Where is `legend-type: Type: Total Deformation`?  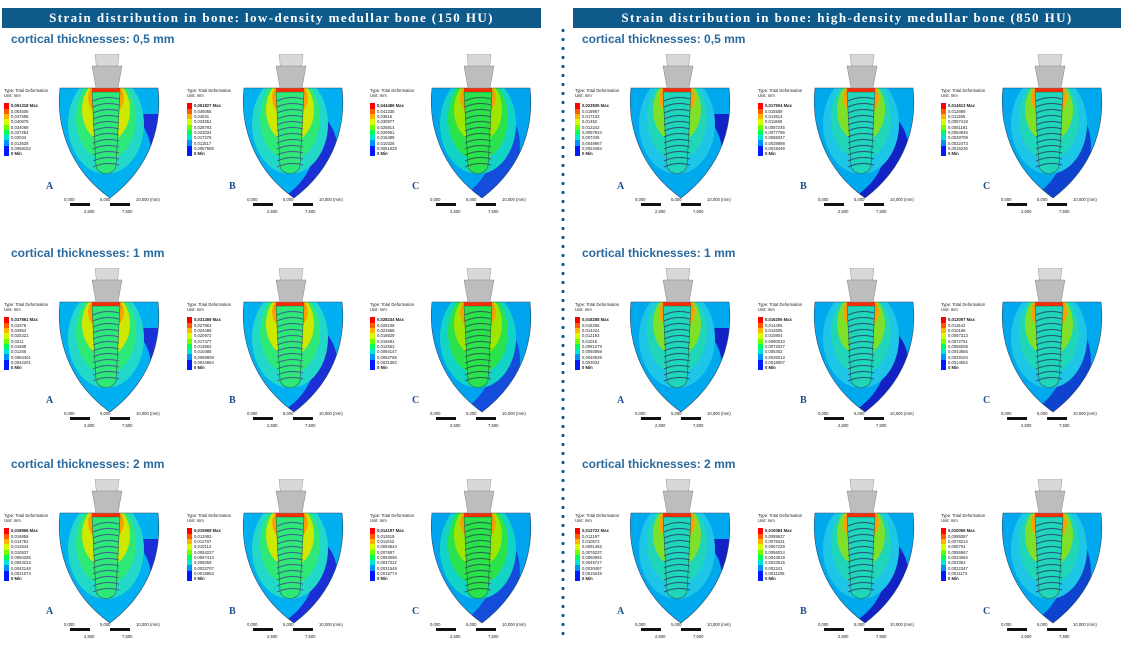 legend-type: Type: Total Deformation is located at coordinates (392, 90).